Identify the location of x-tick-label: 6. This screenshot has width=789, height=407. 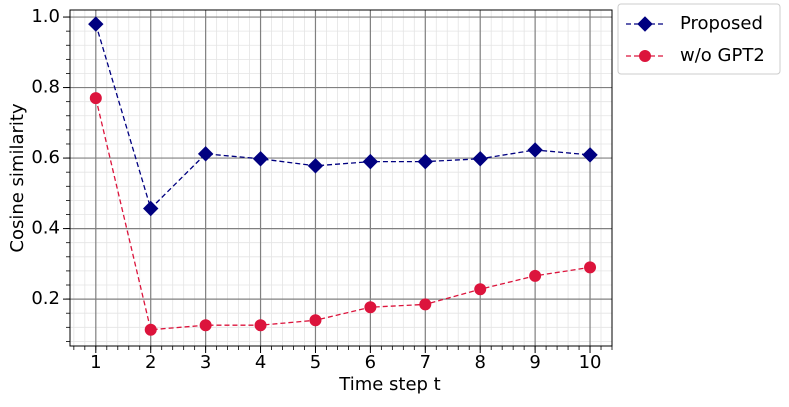
(370, 362).